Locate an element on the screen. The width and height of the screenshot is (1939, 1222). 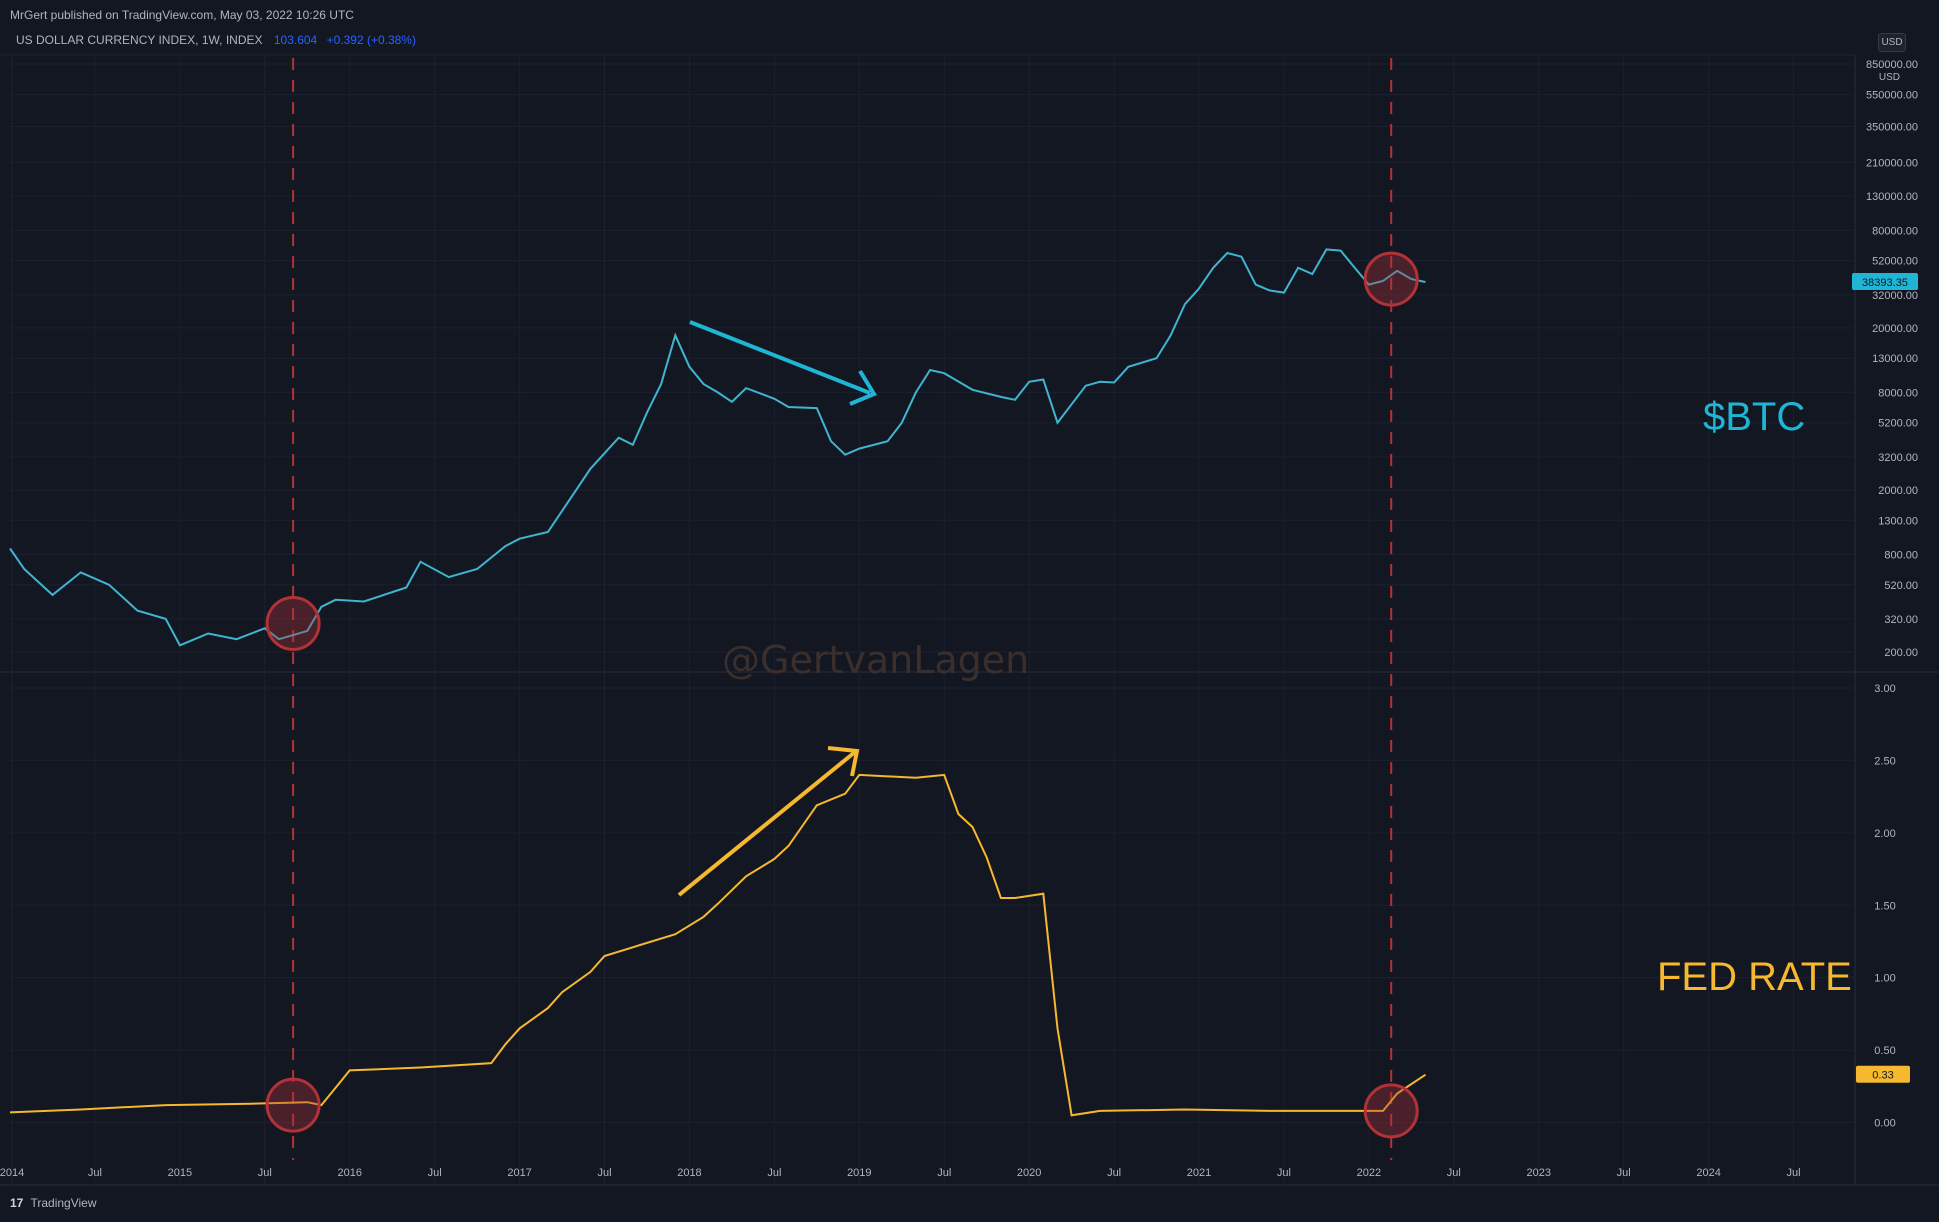
time-tick-label: 2017 is located at coordinates (519, 1173).